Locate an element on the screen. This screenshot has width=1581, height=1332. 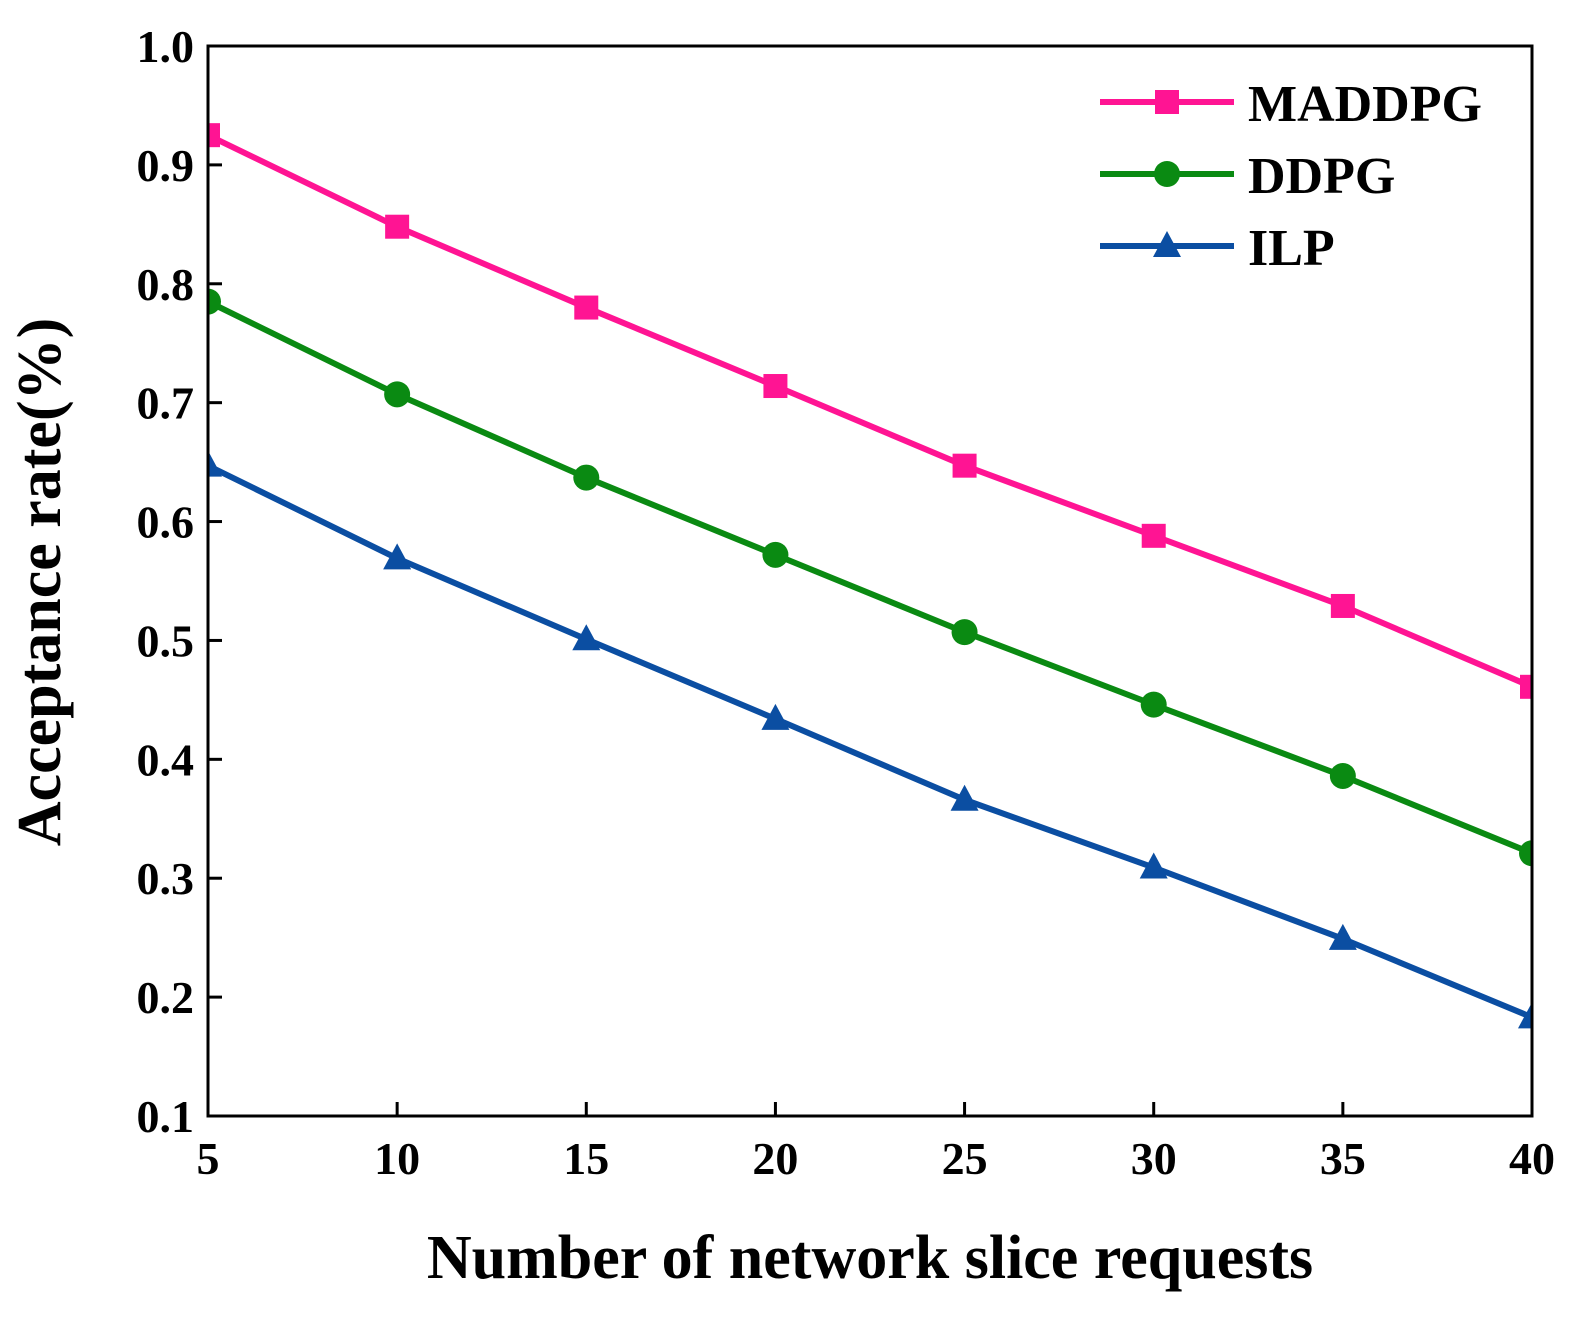
x-tick-label-35: 35 is located at coordinates (1343, 1158).